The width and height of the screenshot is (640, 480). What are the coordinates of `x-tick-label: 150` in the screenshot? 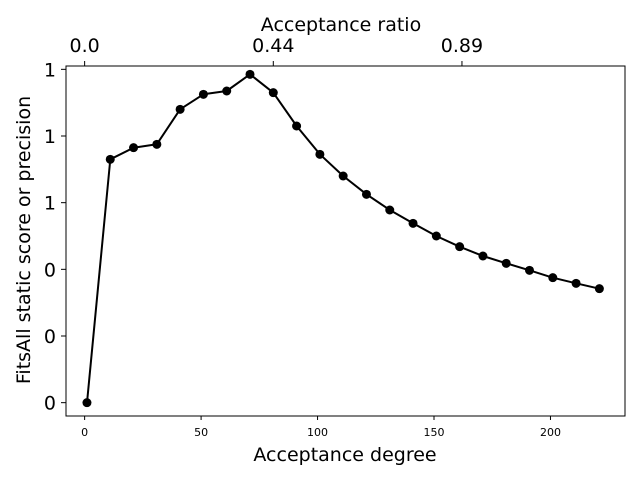 It's located at (434, 432).